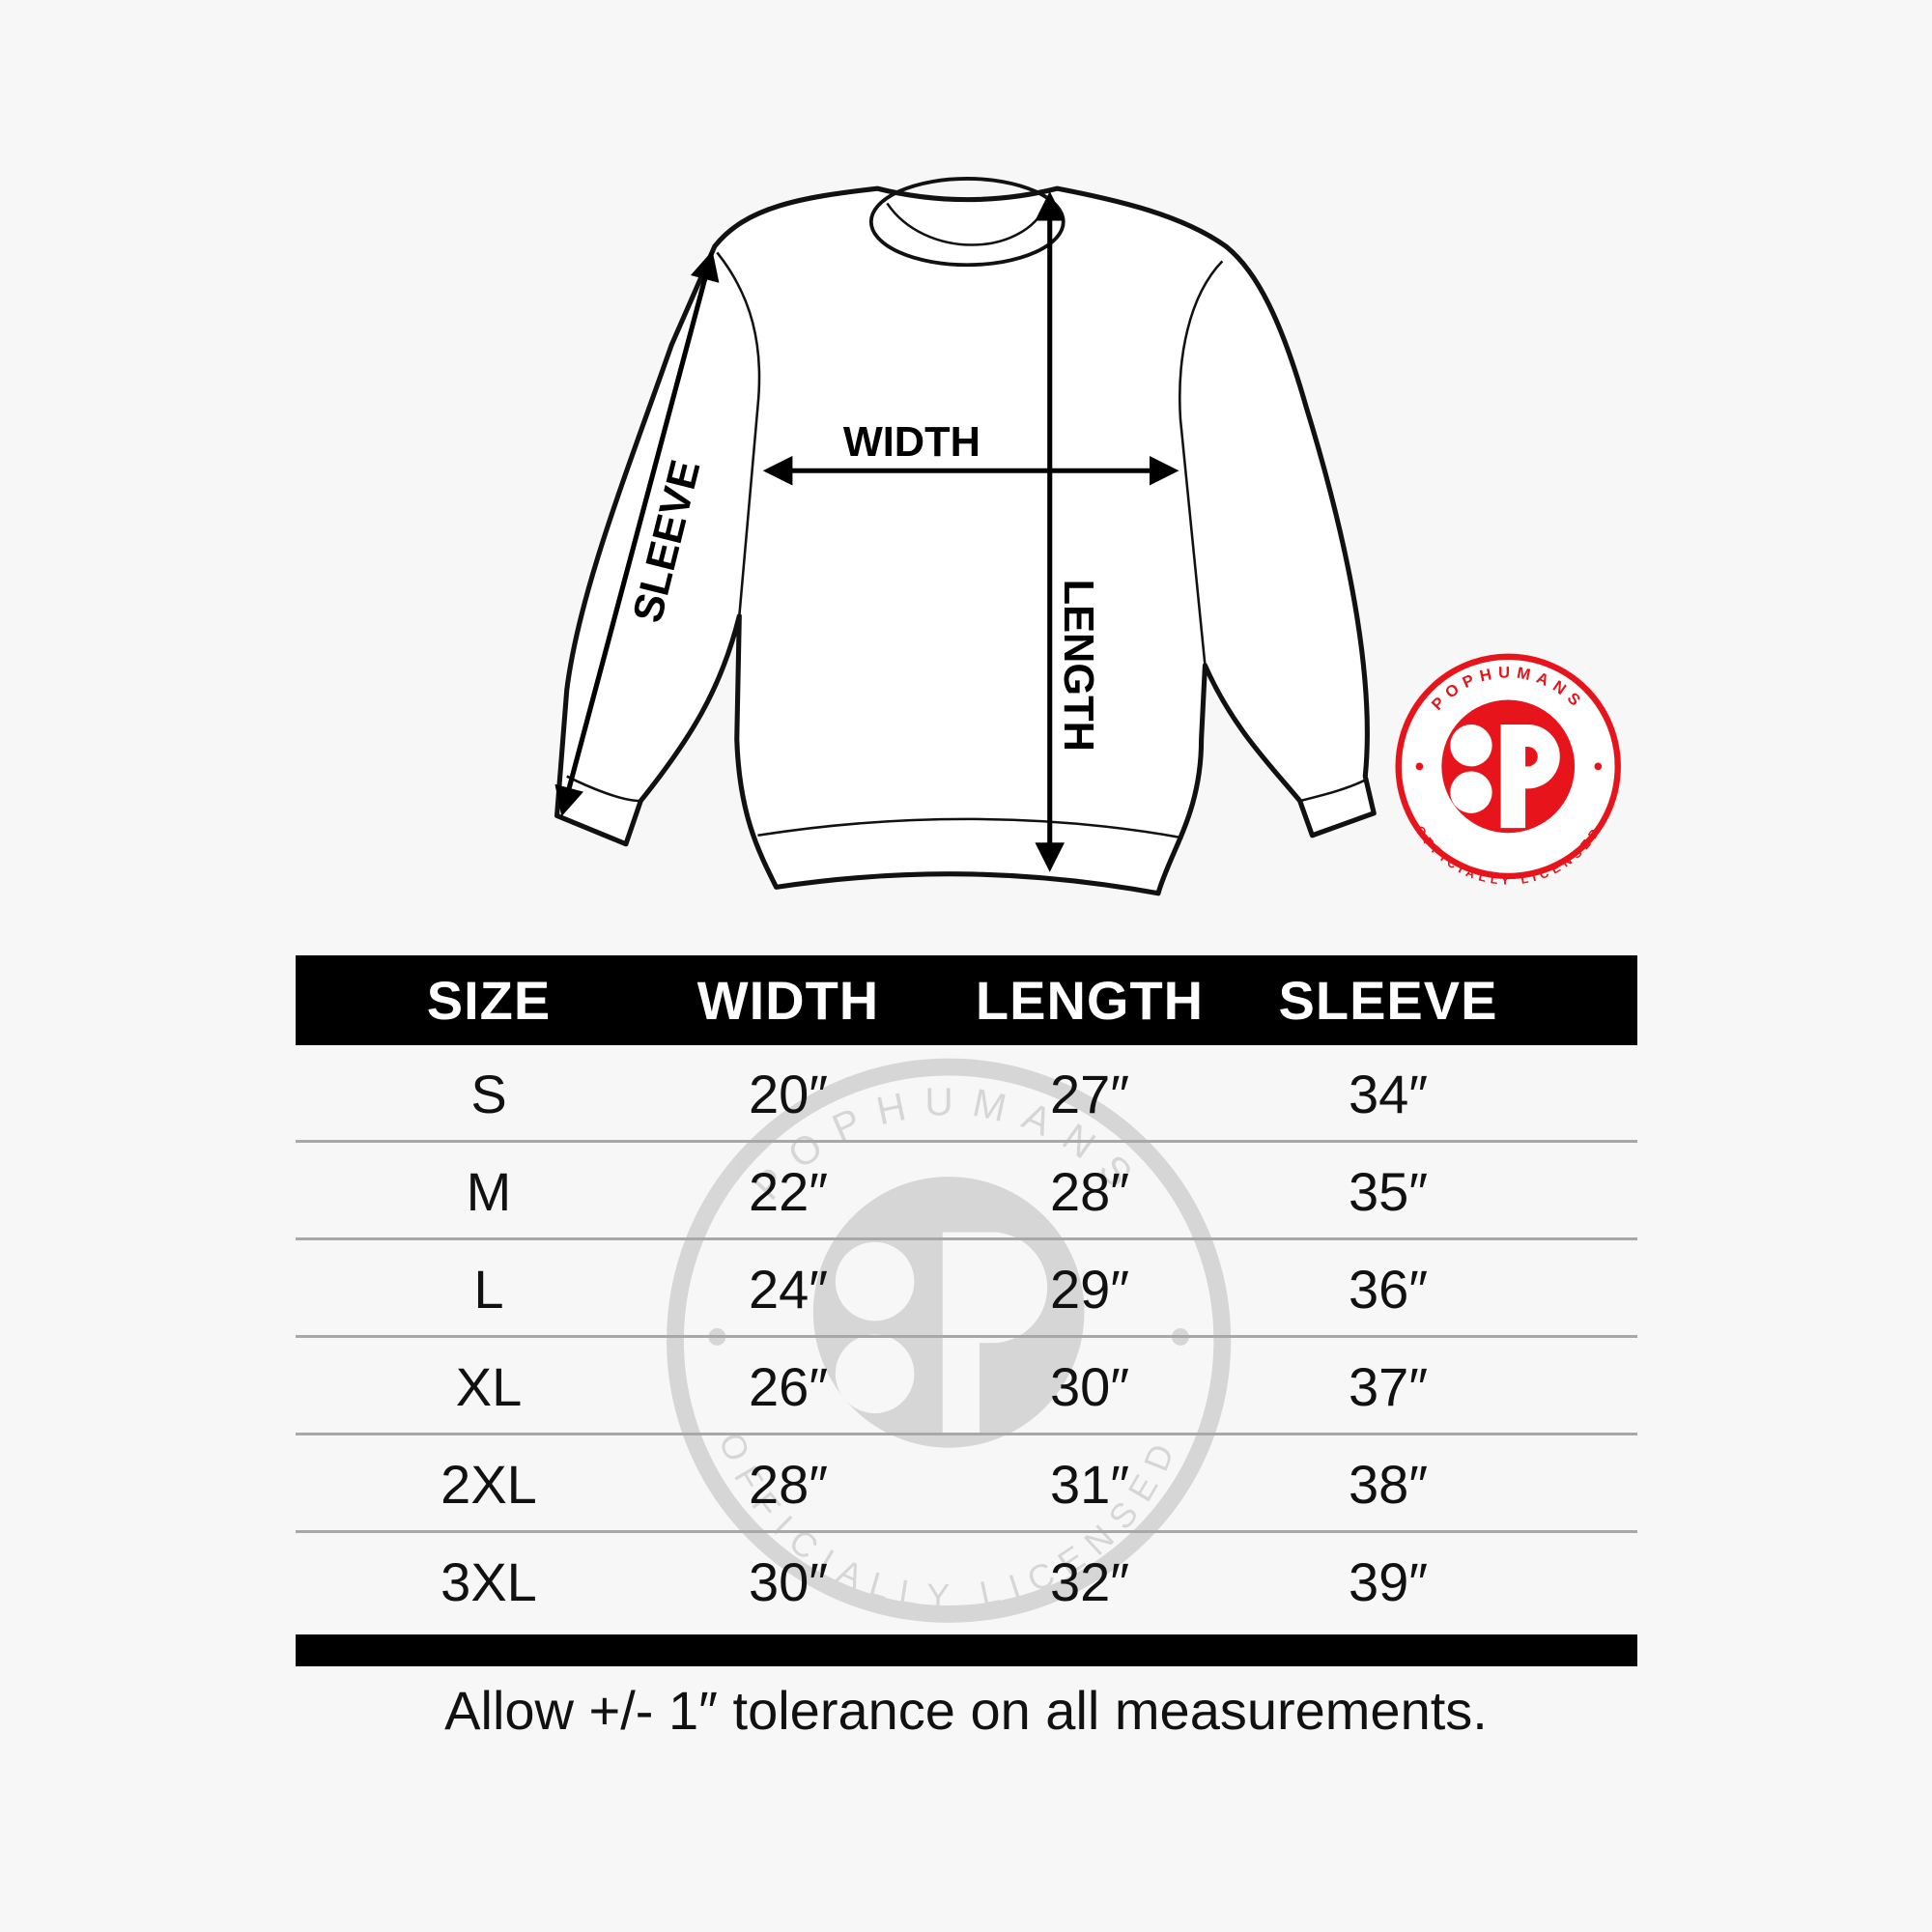 This screenshot has width=1932, height=1932. Describe the element at coordinates (1388, 1000) in the screenshot. I see `header-sleeve: SLEEVE` at that location.